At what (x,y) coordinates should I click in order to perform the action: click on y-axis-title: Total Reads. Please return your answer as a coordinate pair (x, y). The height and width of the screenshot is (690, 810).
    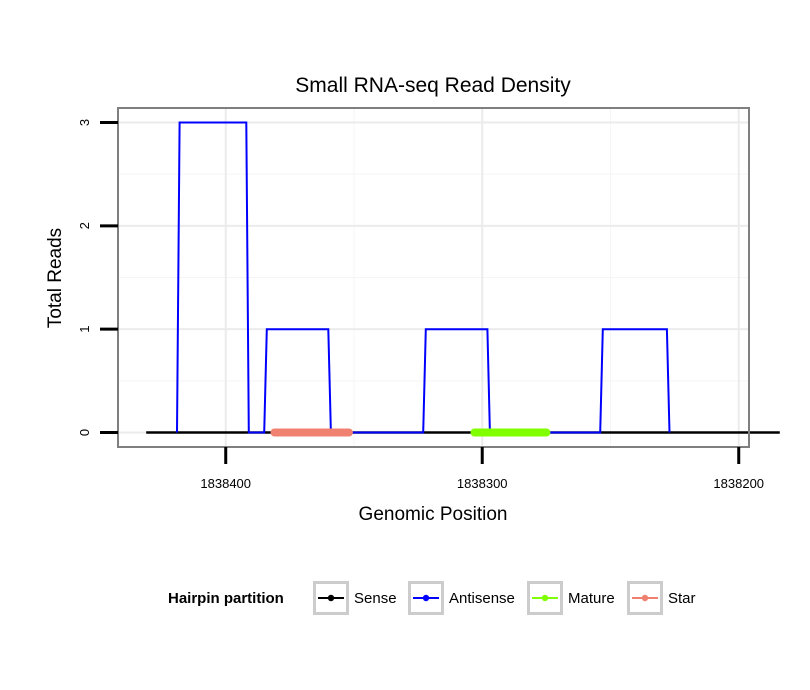
    Looking at the image, I should click on (55, 278).